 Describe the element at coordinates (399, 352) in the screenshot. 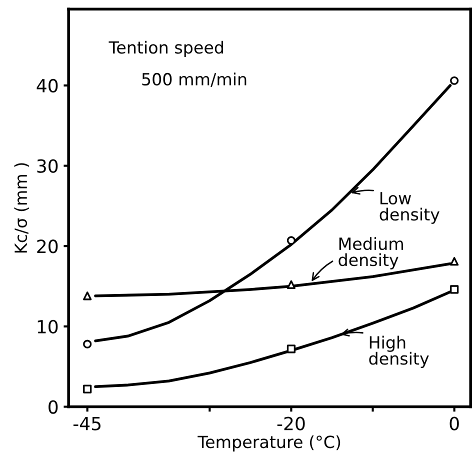

I see `annotation: High density` at that location.